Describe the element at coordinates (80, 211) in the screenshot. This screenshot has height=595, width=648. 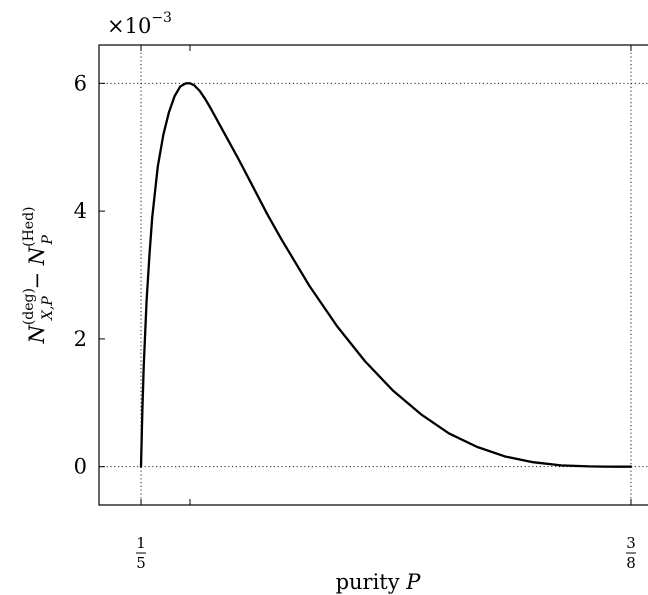
I see `y-tick-label: 4` at that location.